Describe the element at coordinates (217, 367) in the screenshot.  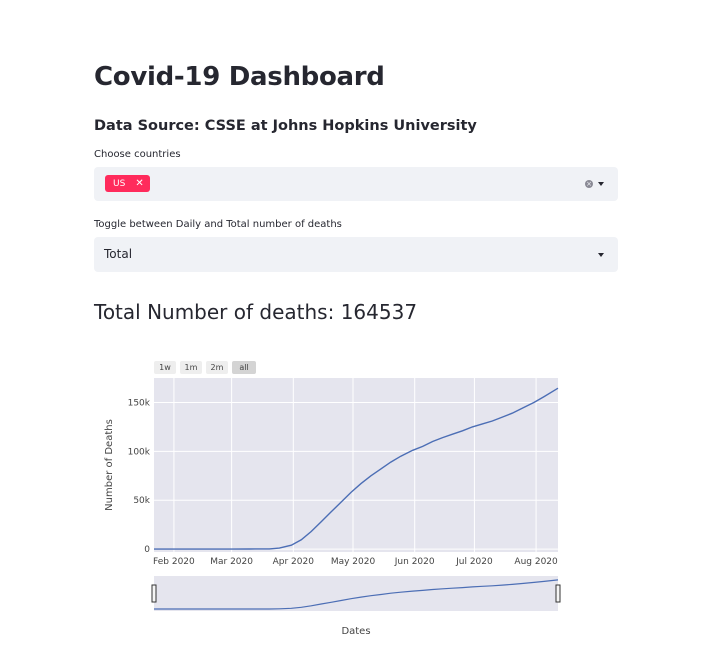
I see `range-button-2m: 2m` at that location.